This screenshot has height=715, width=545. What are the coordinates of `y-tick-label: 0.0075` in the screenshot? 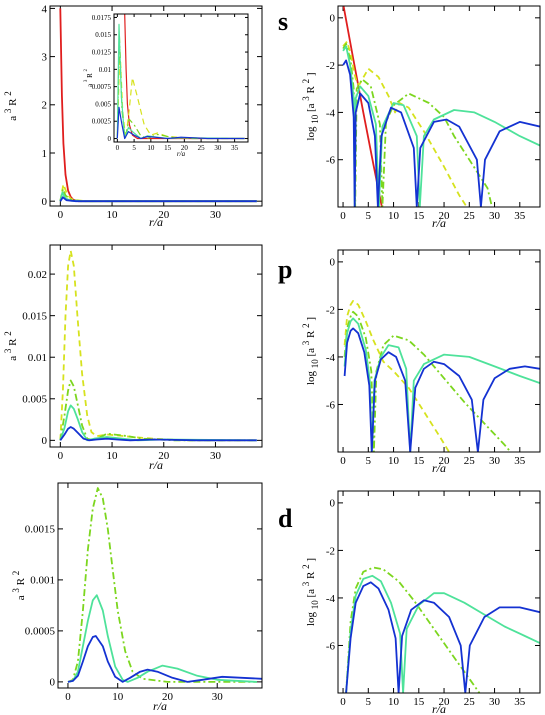 It's located at (102, 87).